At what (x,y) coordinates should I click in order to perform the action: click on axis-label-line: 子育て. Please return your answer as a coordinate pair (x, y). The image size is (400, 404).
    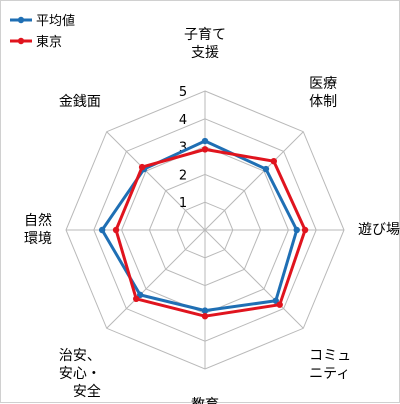
    Looking at the image, I should click on (205, 35).